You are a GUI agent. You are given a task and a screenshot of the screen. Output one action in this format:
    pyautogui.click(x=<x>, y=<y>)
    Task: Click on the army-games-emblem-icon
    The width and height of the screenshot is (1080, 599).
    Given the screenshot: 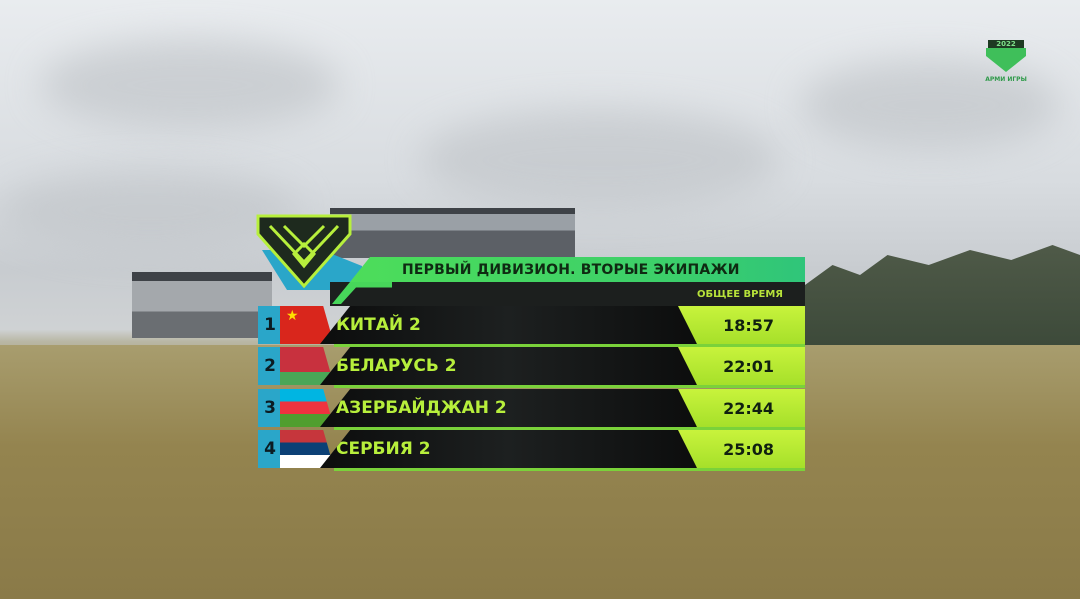 What is the action you would take?
    pyautogui.click(x=304, y=251)
    